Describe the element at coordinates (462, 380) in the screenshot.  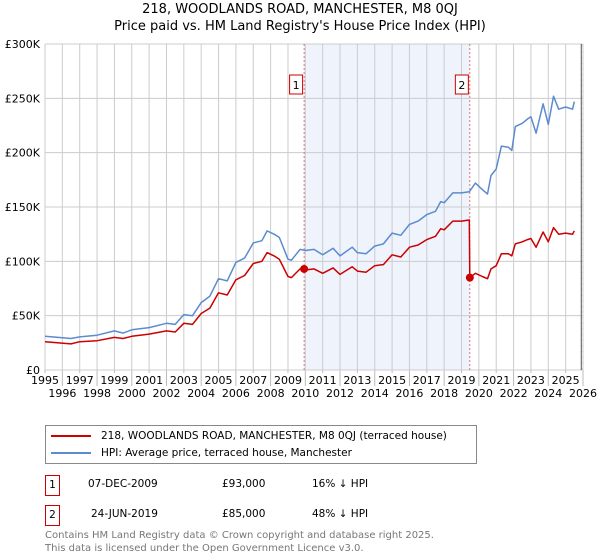
I see `x-tick-label: 2019` at that location.